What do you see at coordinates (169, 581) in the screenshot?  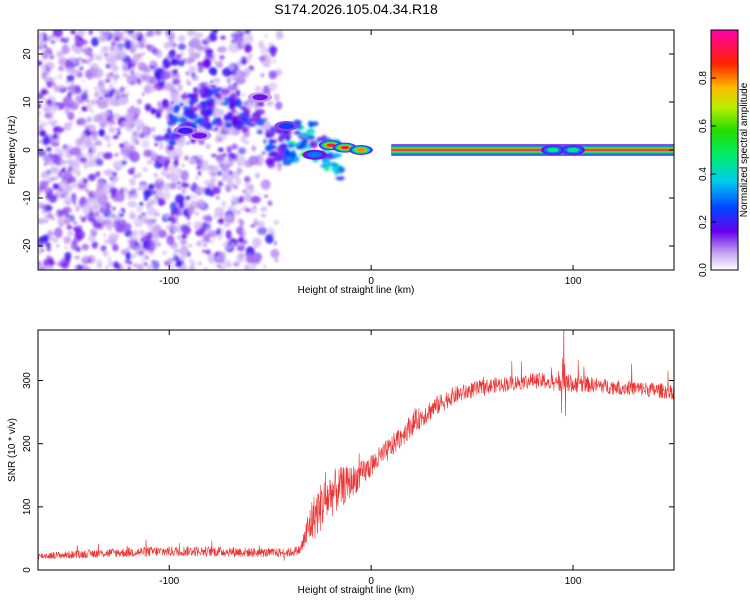 I see `snr-xtick-label: -100` at bounding box center [169, 581].